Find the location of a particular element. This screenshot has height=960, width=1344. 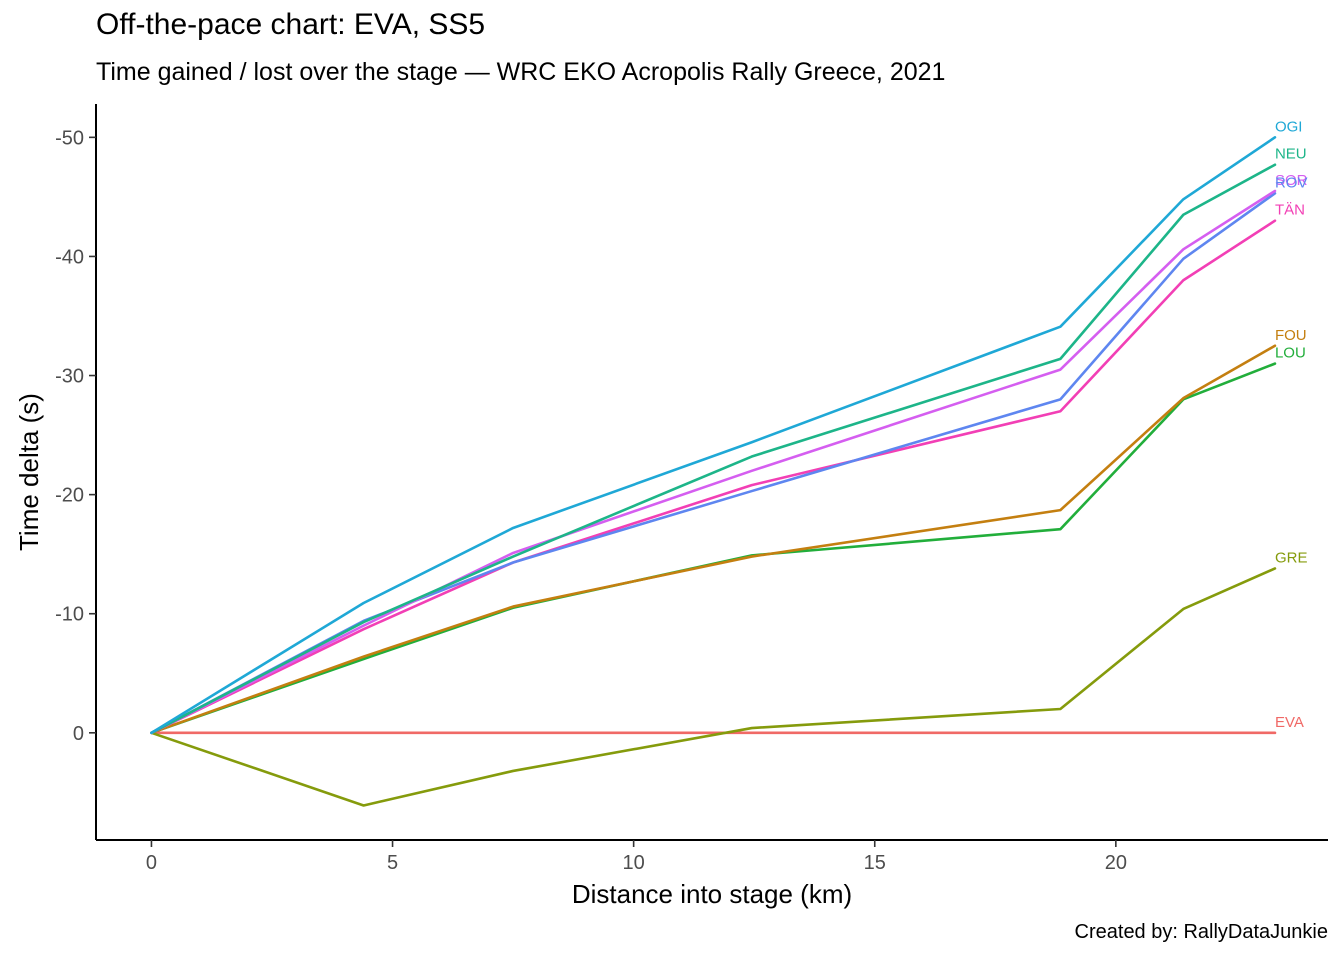

x-tick-label: 5 is located at coordinates (392, 863).